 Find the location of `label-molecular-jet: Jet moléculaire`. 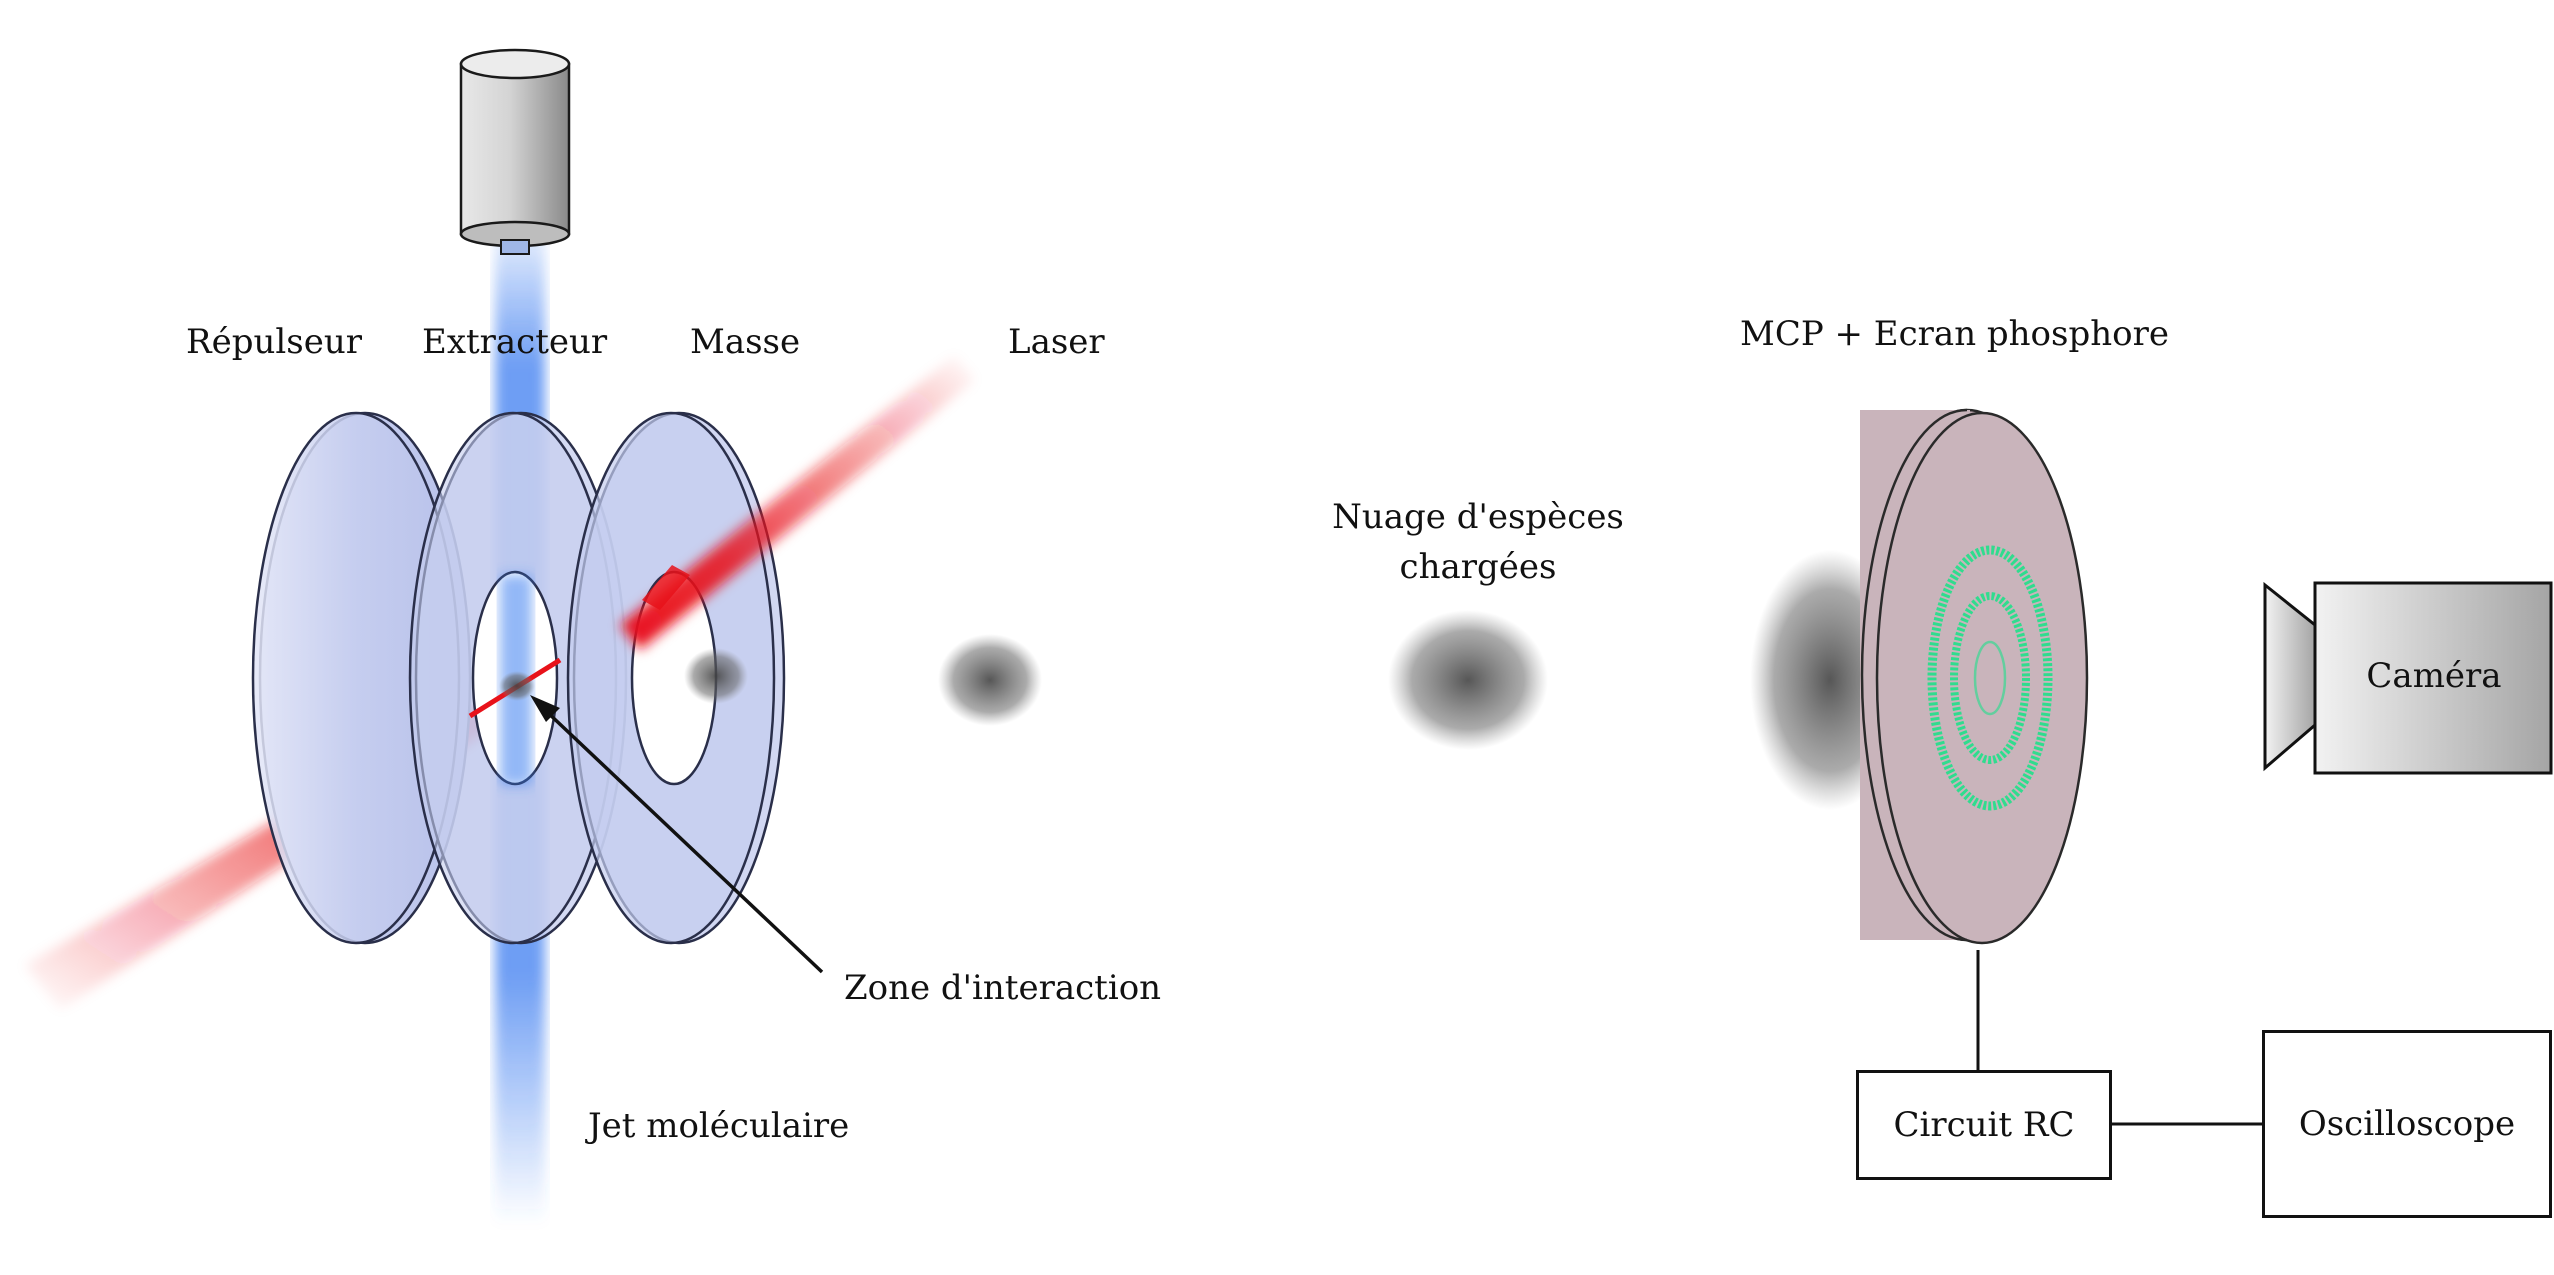

label-molecular-jet: Jet moléculaire is located at coordinates (719, 1126).